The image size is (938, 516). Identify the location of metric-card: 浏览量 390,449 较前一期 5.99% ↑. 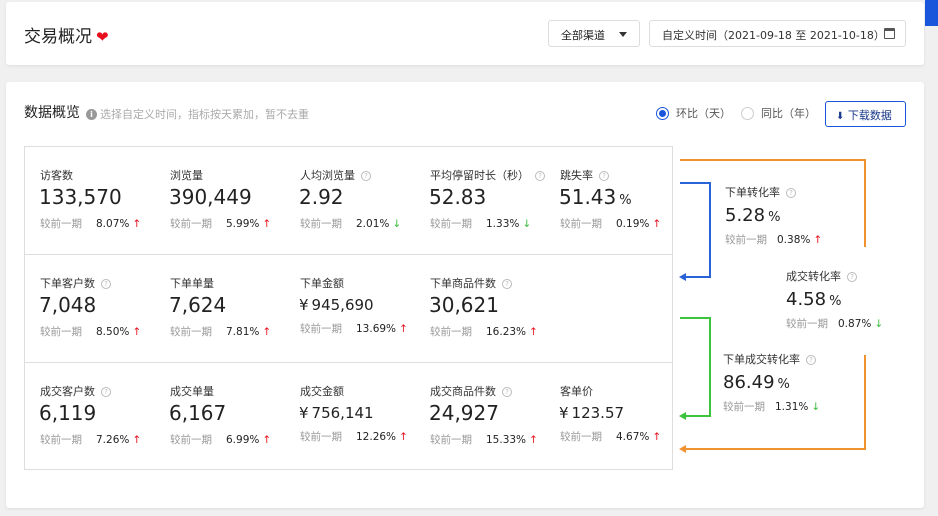
(226, 200).